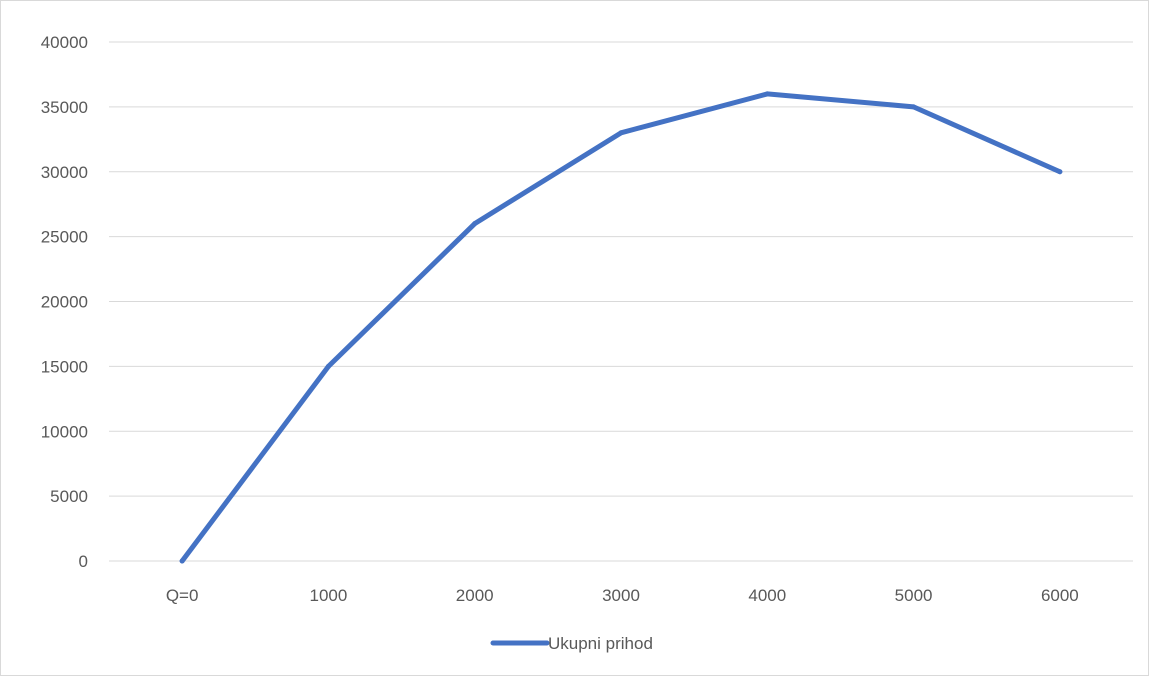 This screenshot has width=1149, height=676. I want to click on y-tick-label: 30000, so click(64, 172).